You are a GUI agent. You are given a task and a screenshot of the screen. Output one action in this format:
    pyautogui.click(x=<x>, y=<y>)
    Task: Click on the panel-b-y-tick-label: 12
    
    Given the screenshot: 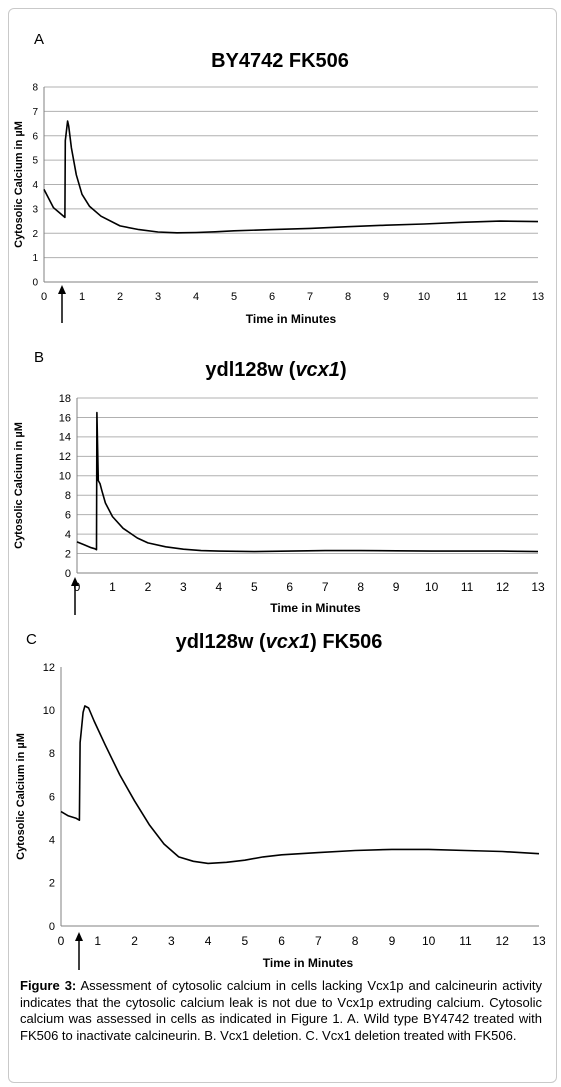 What is the action you would take?
    pyautogui.click(x=65, y=457)
    